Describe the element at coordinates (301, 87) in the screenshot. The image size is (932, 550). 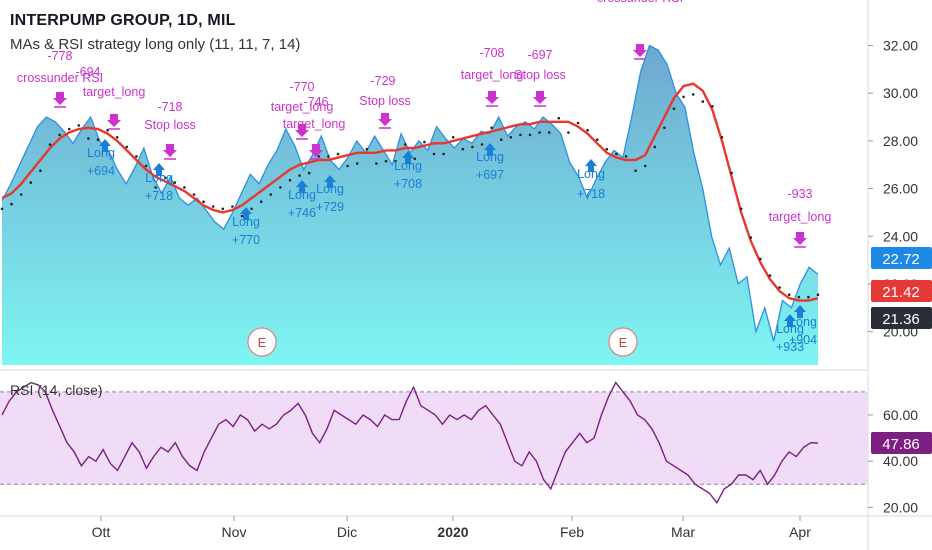
I see `signal-text: -770` at that location.